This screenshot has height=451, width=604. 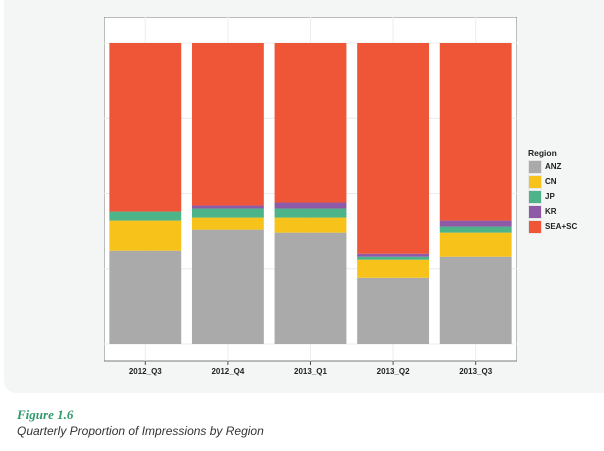 I want to click on bar-2013_Q2-anz, so click(x=393, y=310).